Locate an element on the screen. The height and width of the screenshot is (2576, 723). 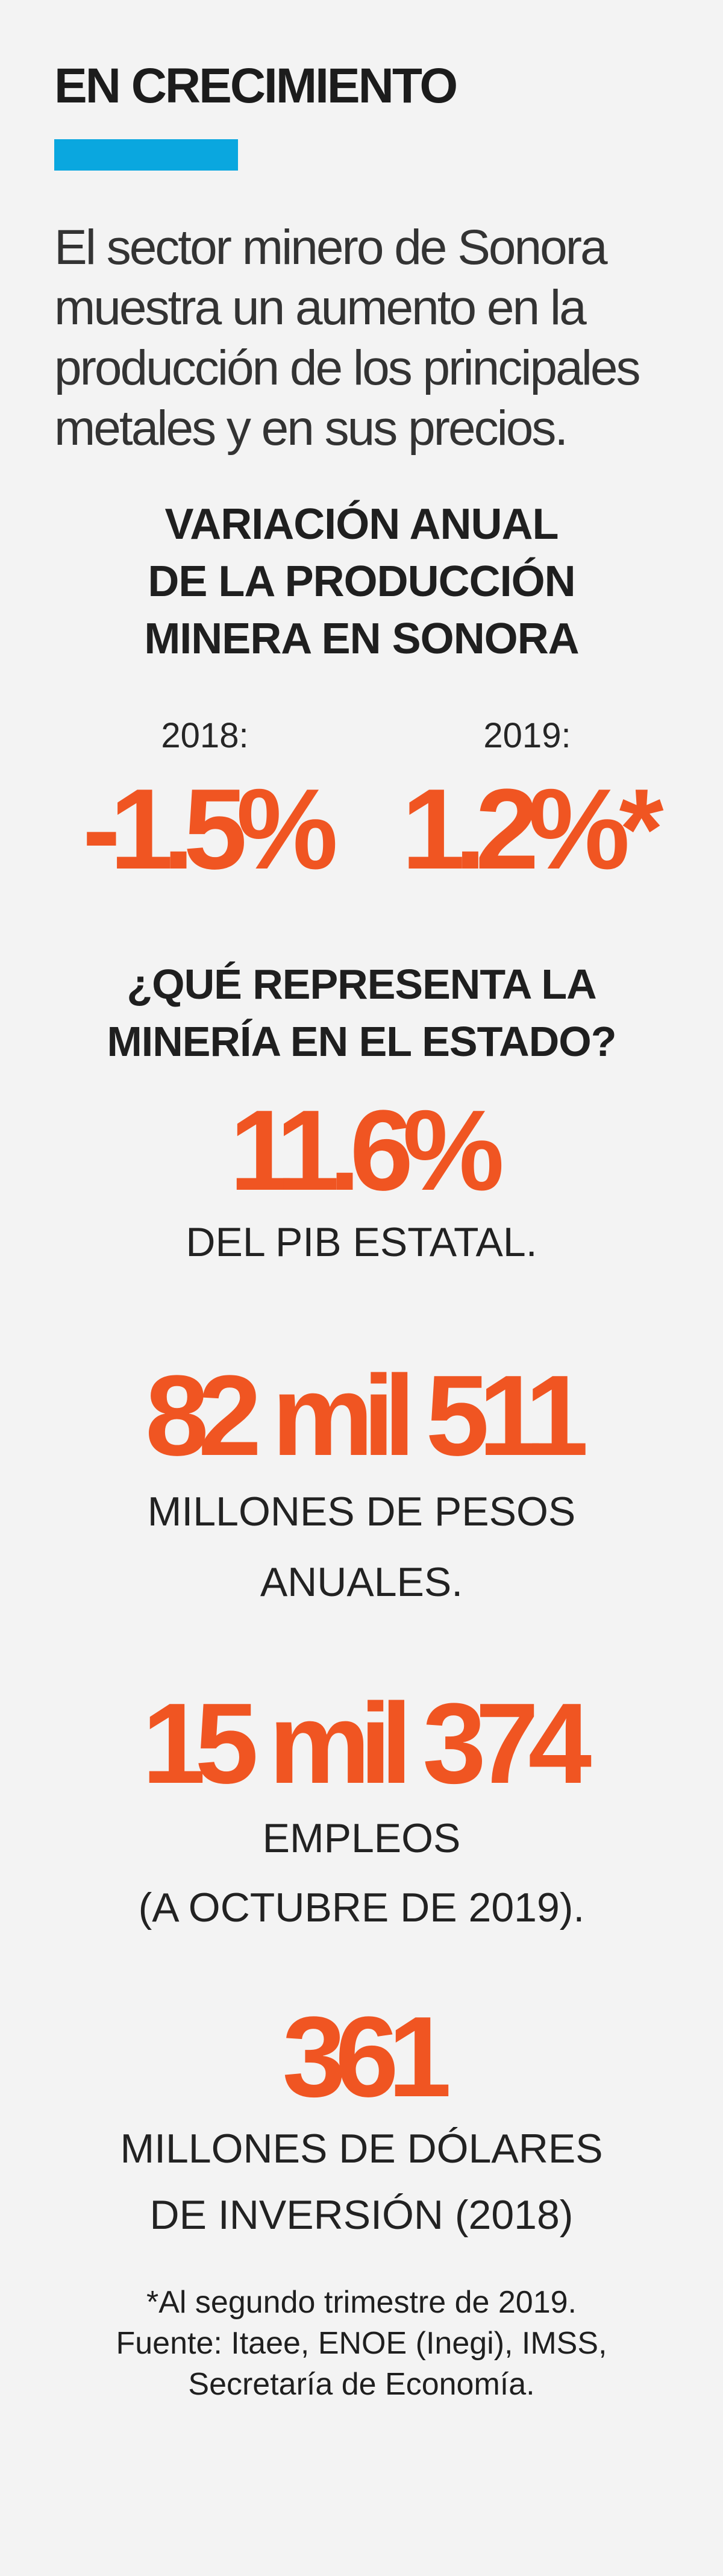
stat-caption: DEL PIB ESTATAL. is located at coordinates (361, 1242).